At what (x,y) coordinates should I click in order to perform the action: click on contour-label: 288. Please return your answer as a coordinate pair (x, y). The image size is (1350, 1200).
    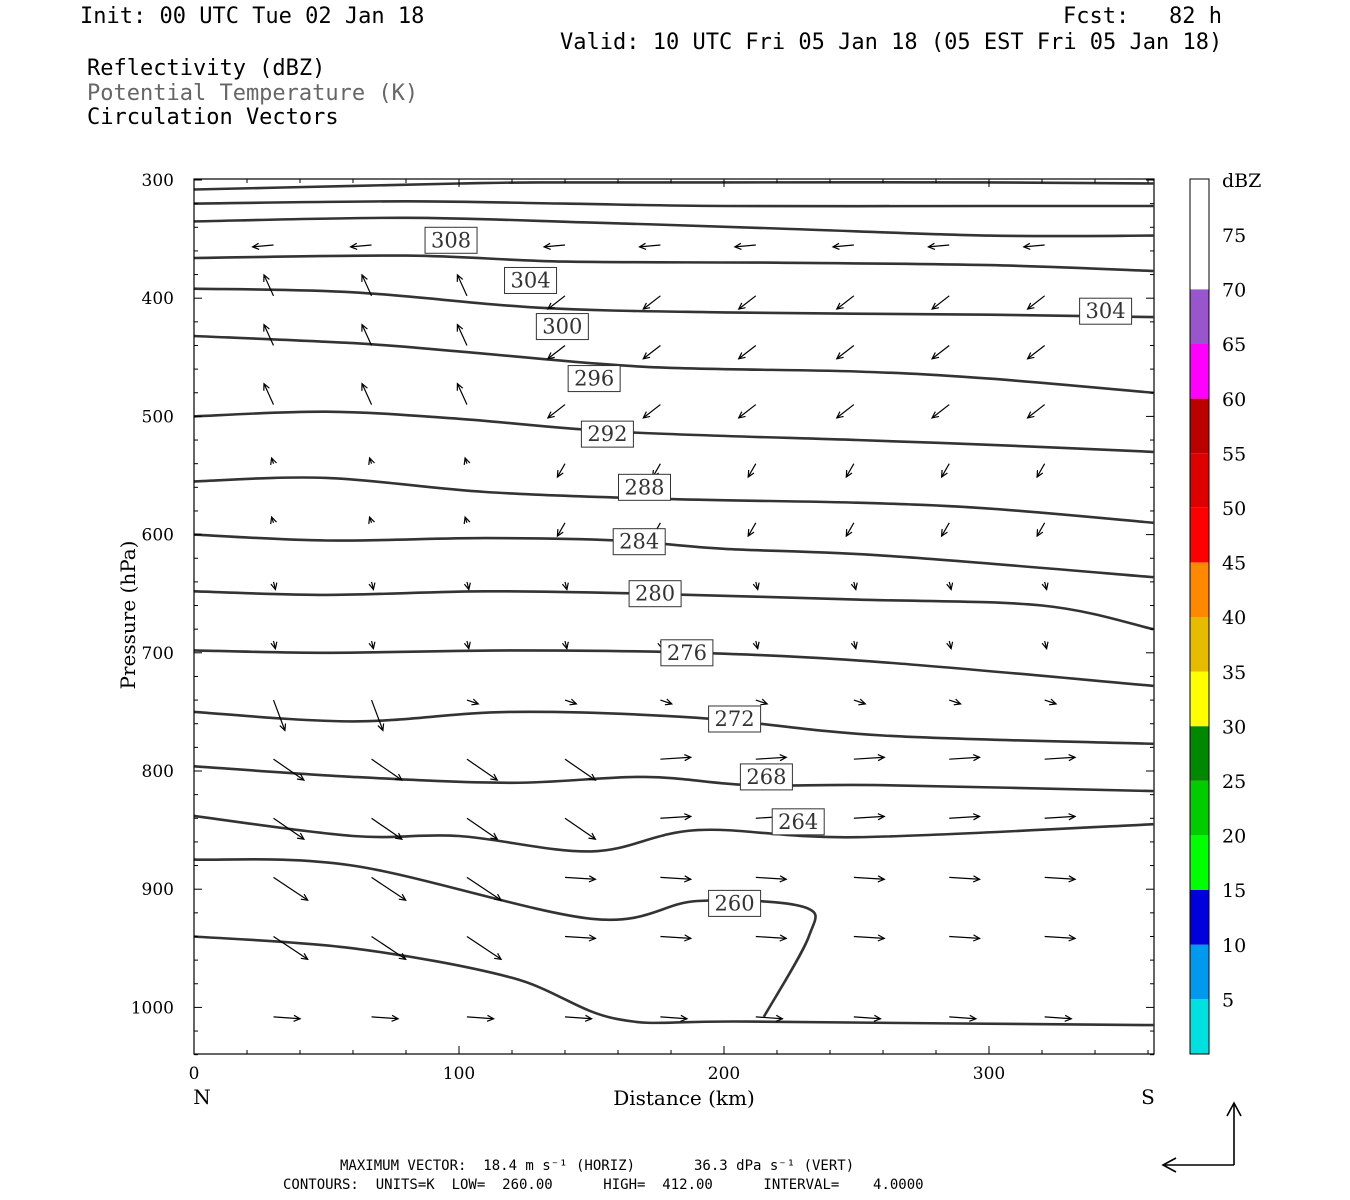
    Looking at the image, I should click on (644, 487).